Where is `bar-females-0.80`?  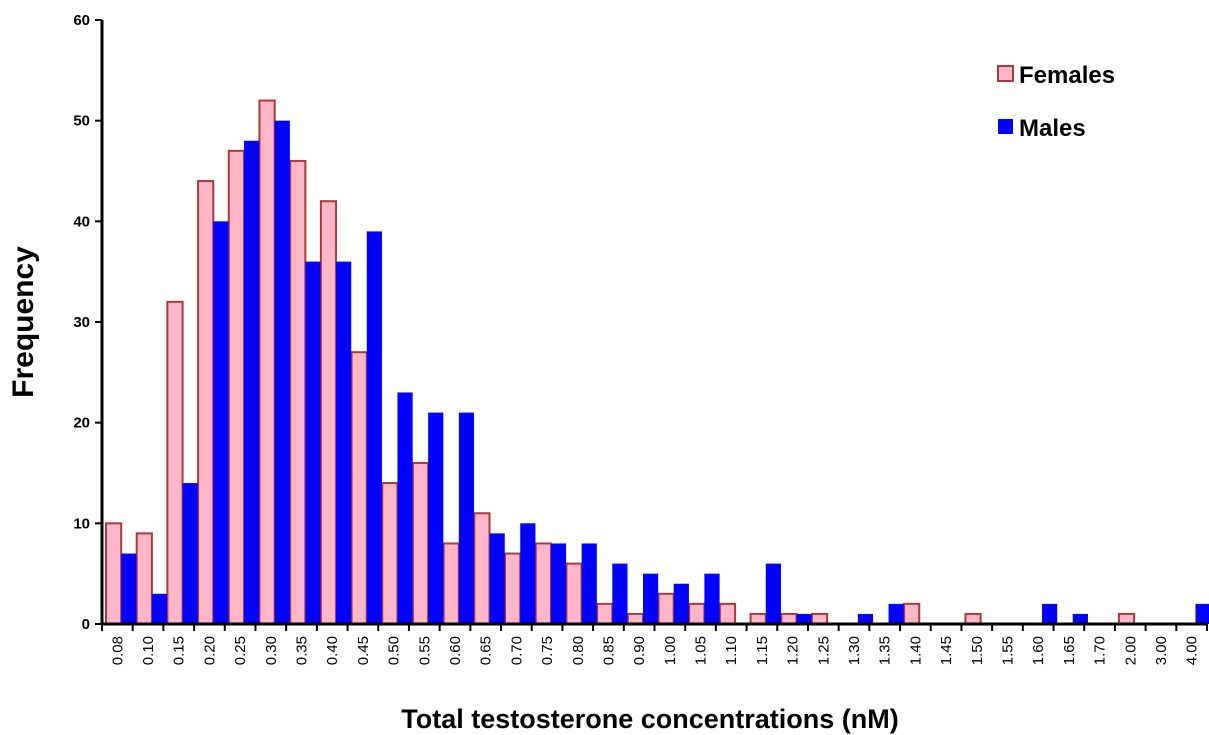 bar-females-0.80 is located at coordinates (574, 593).